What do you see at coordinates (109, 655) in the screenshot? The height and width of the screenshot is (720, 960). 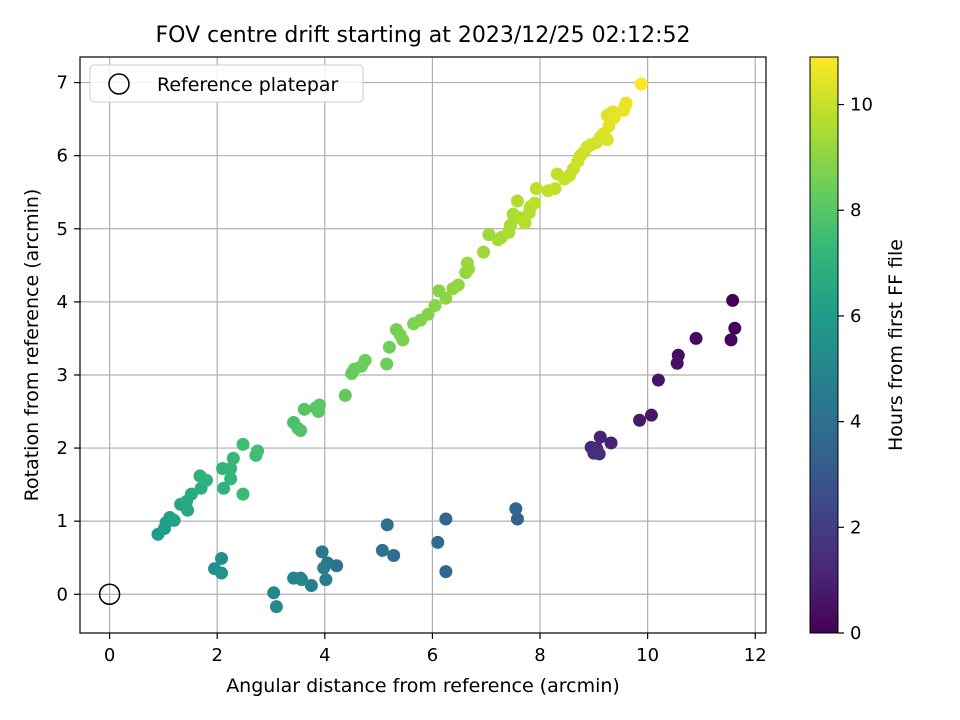 I see `x-tick-label: 0` at bounding box center [109, 655].